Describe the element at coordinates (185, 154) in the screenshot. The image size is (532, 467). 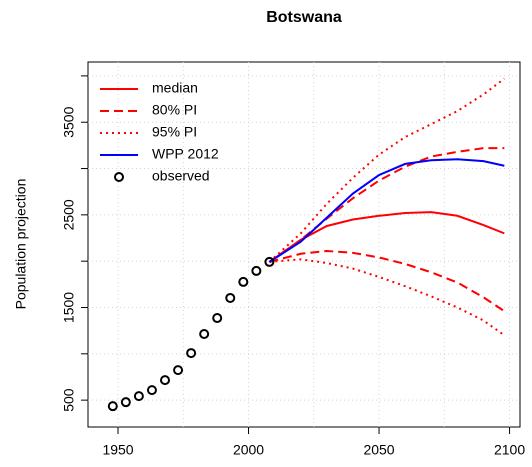
I see `legend-label: WPP 2012` at that location.